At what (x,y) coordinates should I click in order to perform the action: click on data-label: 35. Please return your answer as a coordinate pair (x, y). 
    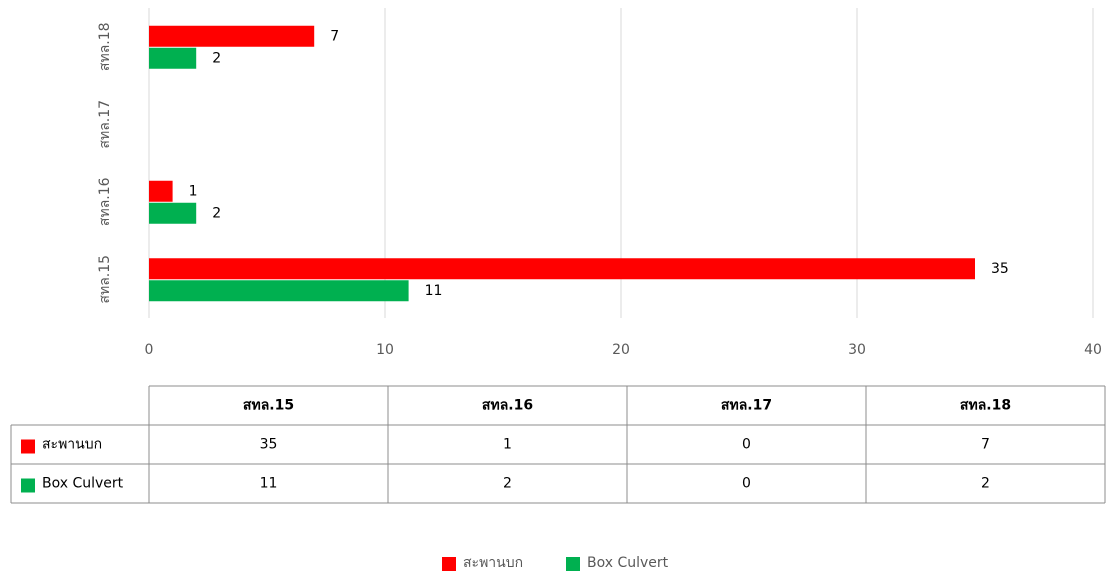
    Looking at the image, I should click on (1000, 269).